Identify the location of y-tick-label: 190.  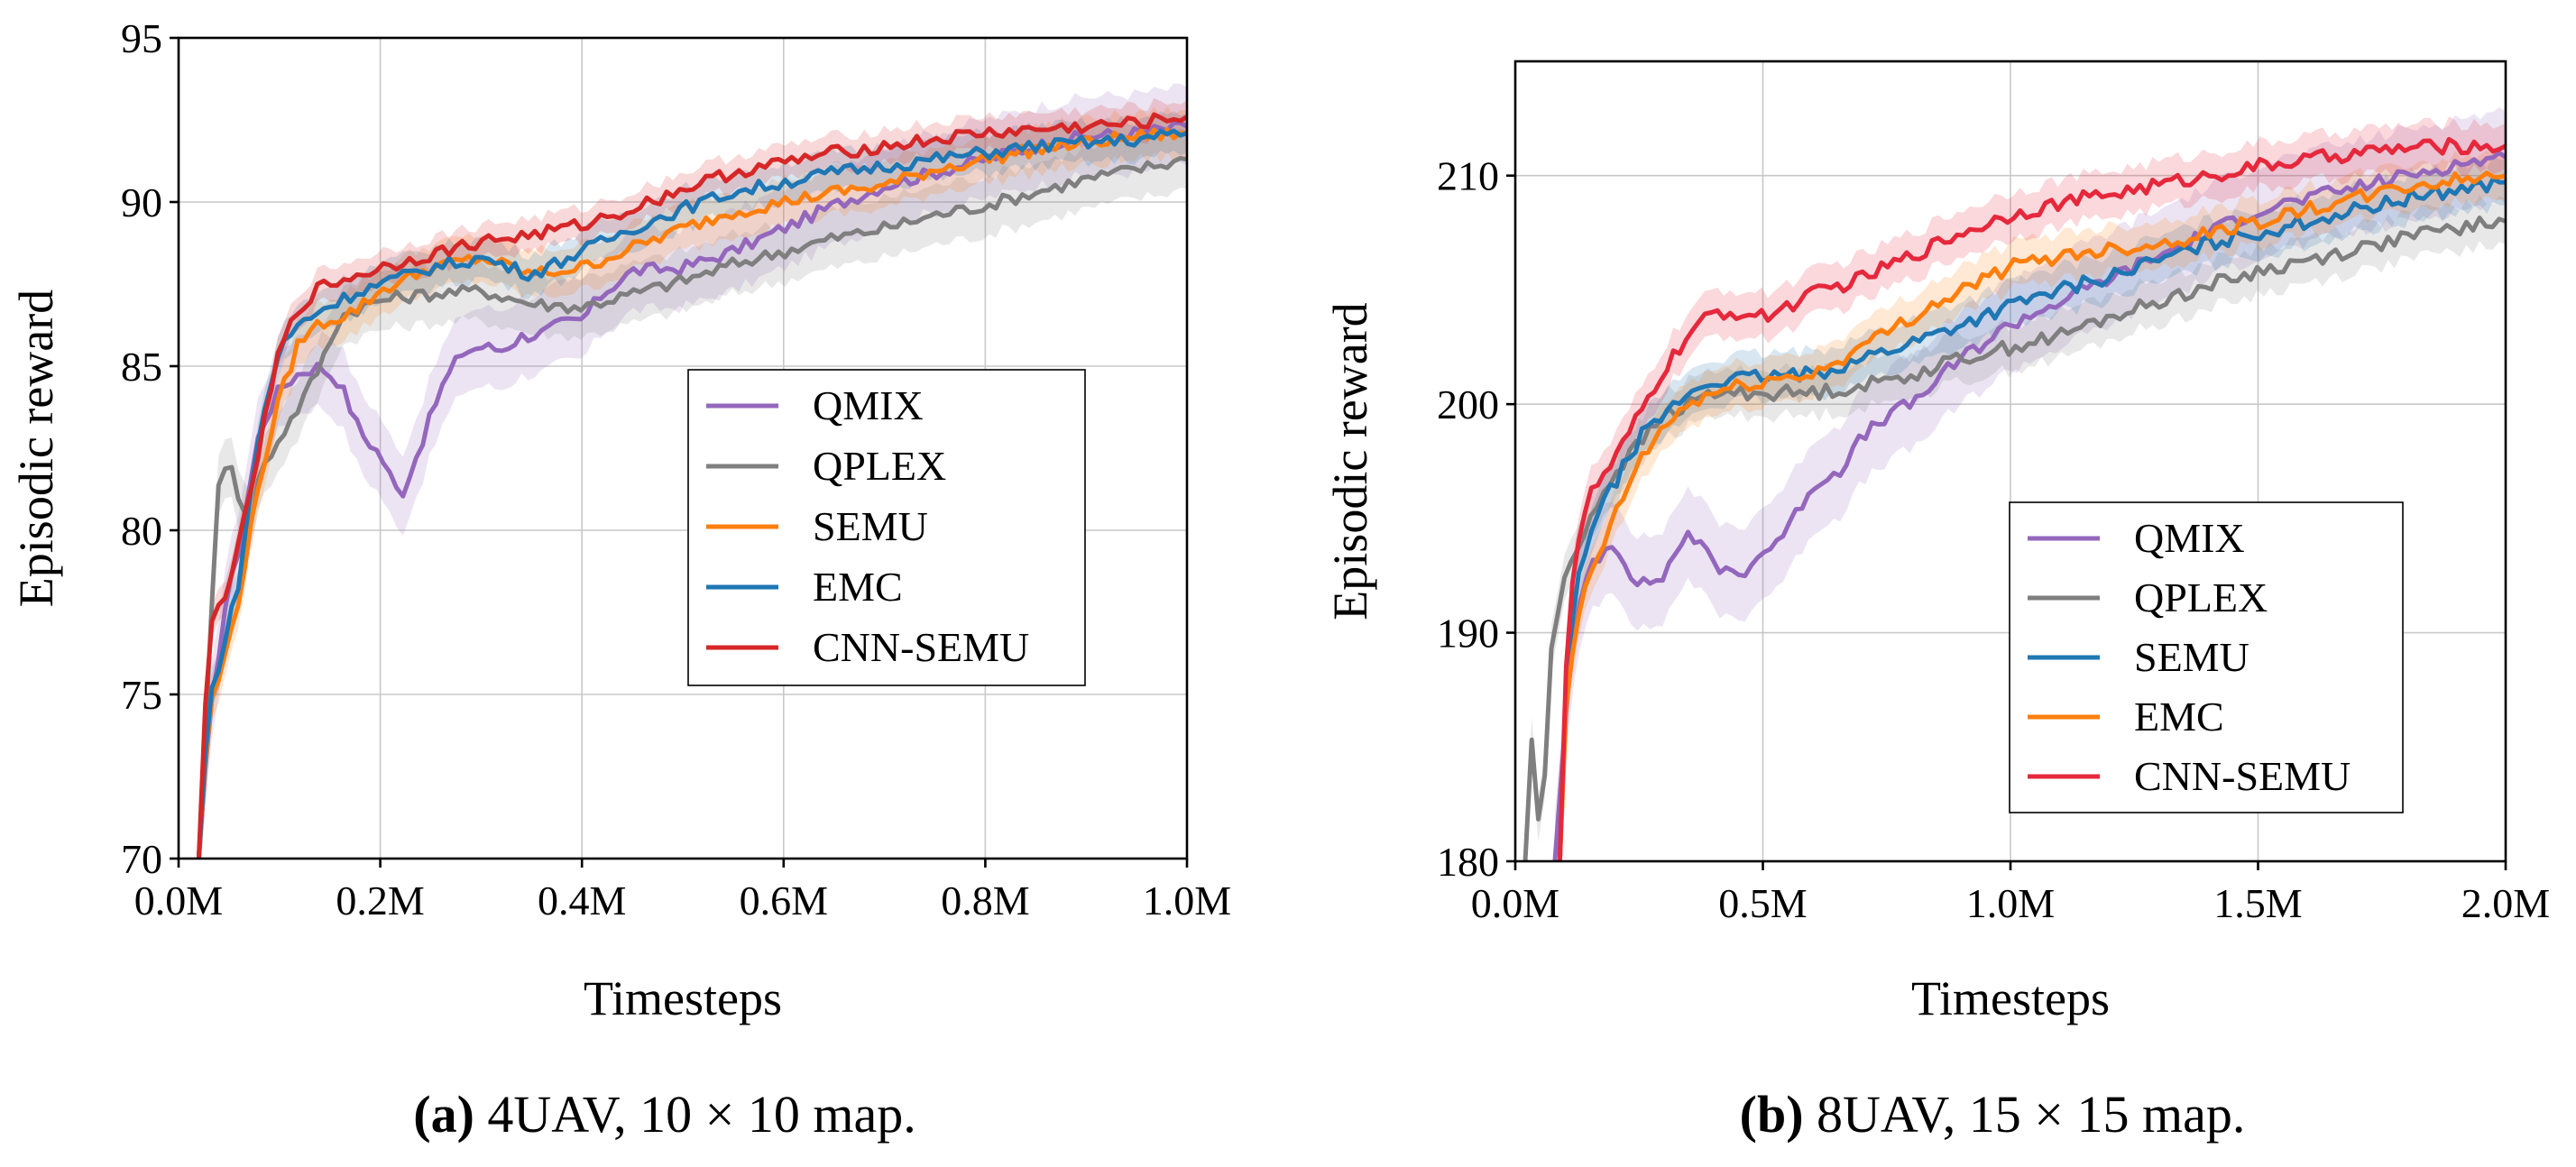
(1468, 634).